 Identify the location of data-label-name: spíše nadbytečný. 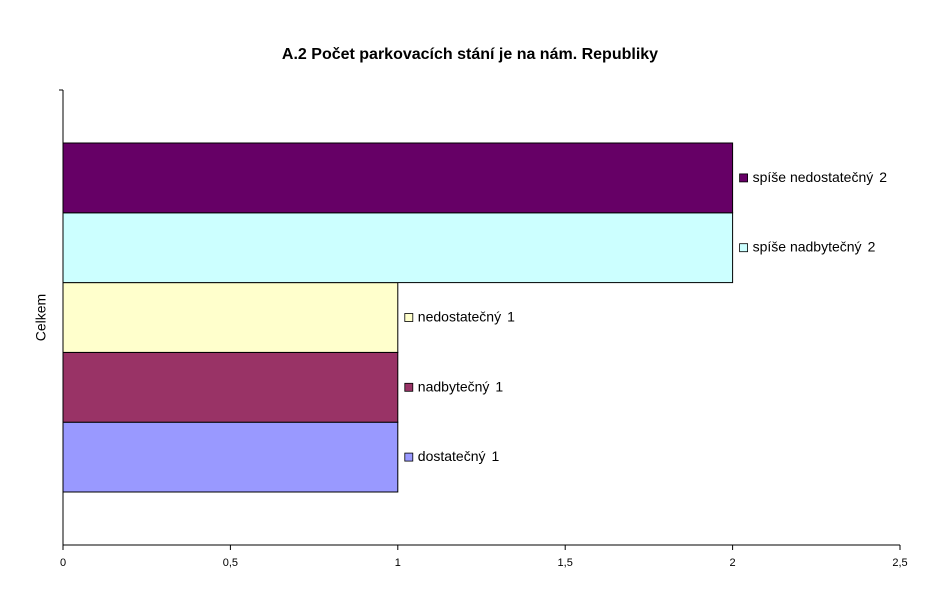
(807, 246).